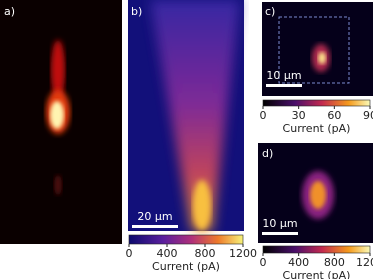 Image resolution: width=373 pixels, height=279 pixels. What do you see at coordinates (334, 115) in the screenshot?
I see `colorbar-tick-label: 60` at bounding box center [334, 115].